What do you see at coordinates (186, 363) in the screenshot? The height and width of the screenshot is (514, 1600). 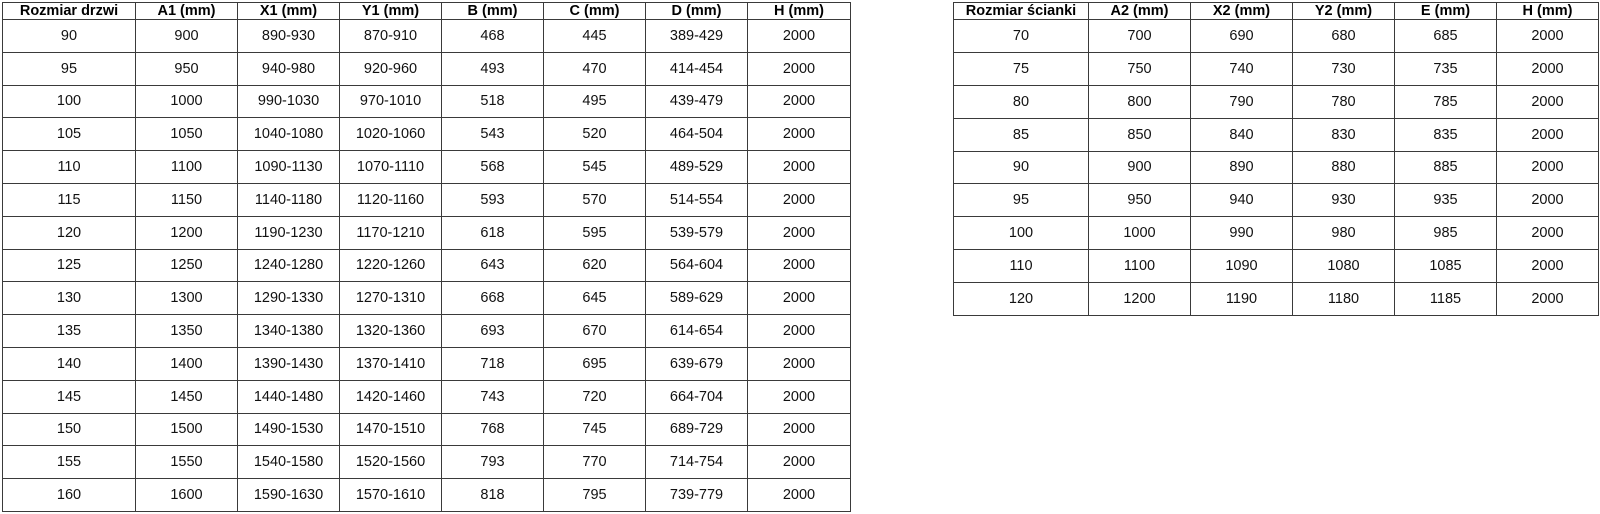 I see `table-cell: 1400` at bounding box center [186, 363].